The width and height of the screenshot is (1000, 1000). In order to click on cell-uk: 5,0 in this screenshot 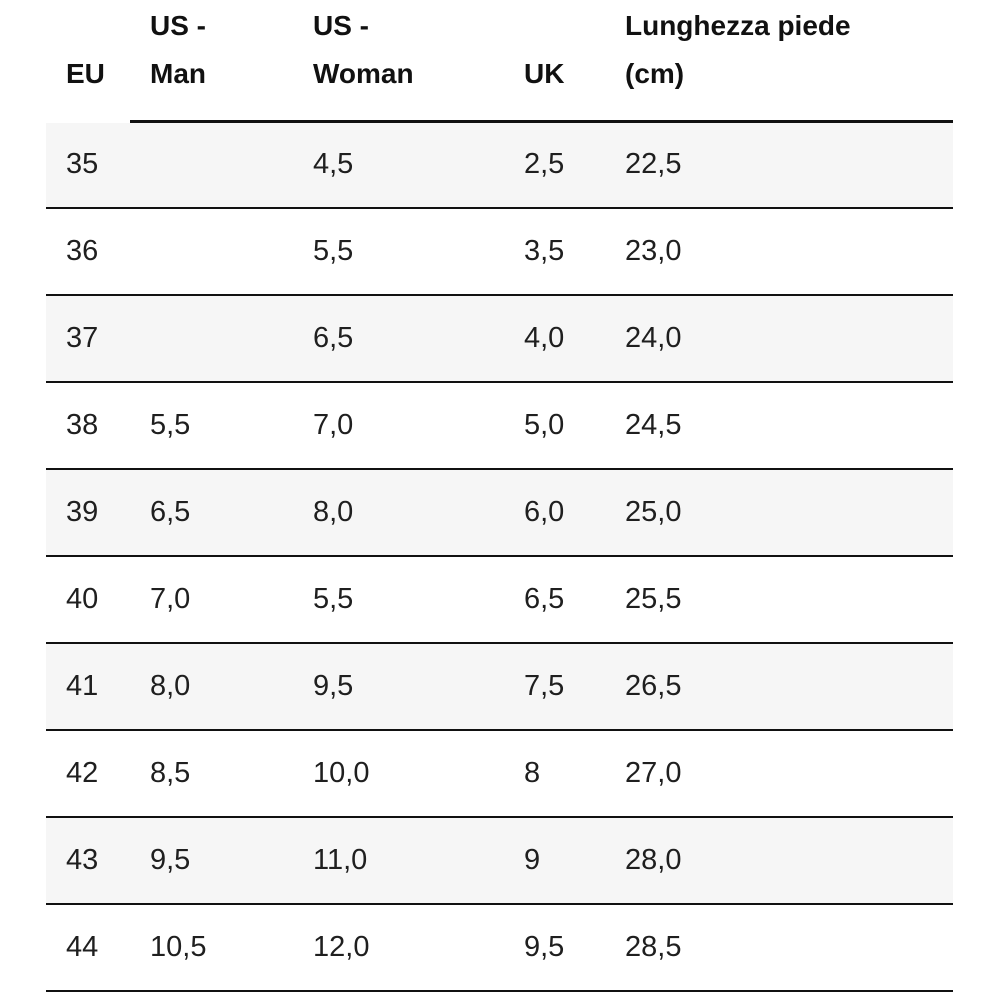, I will do `click(554, 426)`.